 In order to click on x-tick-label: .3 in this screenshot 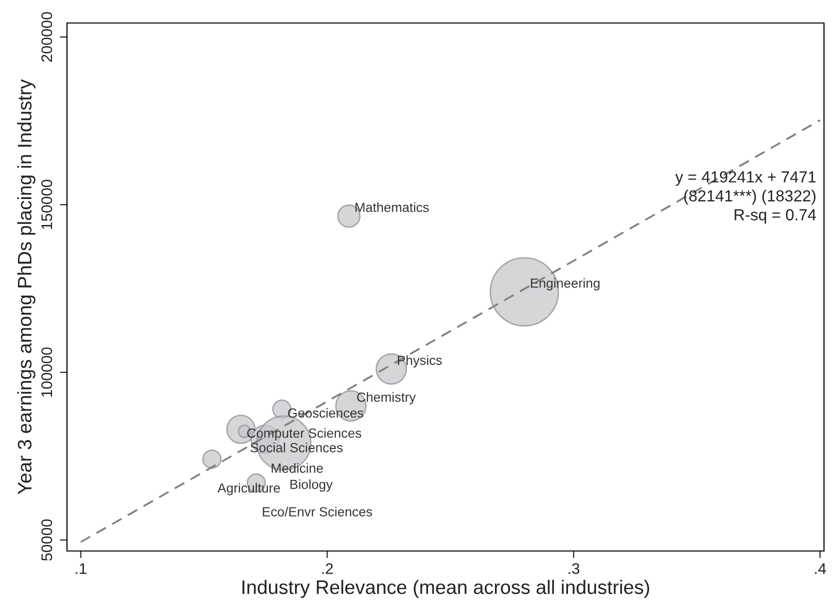, I will do `click(574, 568)`.